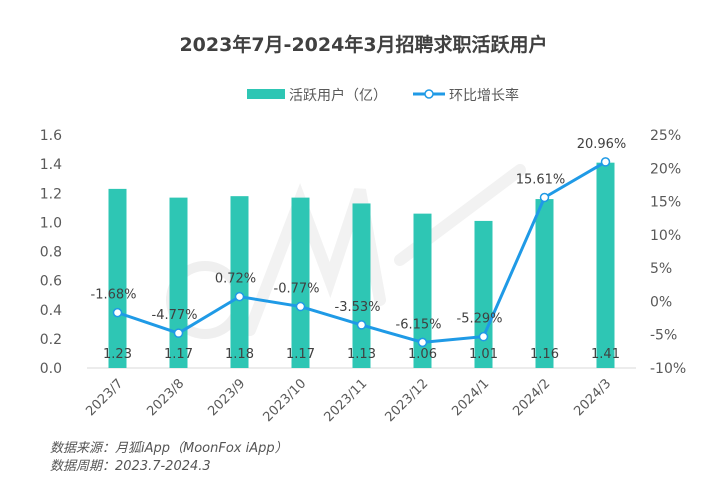 Image resolution: width=727 pixels, height=500 pixels. I want to click on x-tick-label: 2023/11, so click(346, 400).